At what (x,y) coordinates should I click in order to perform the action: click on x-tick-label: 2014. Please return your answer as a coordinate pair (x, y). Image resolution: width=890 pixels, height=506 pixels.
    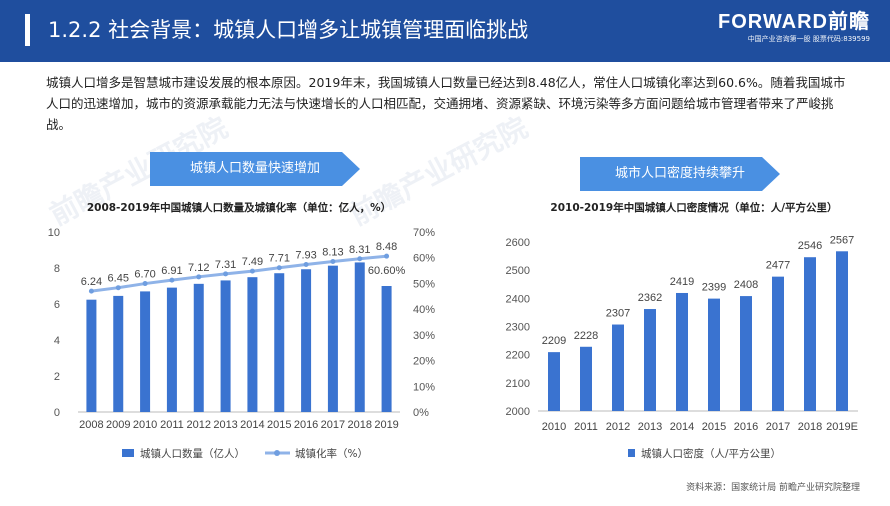
    Looking at the image, I should click on (252, 425).